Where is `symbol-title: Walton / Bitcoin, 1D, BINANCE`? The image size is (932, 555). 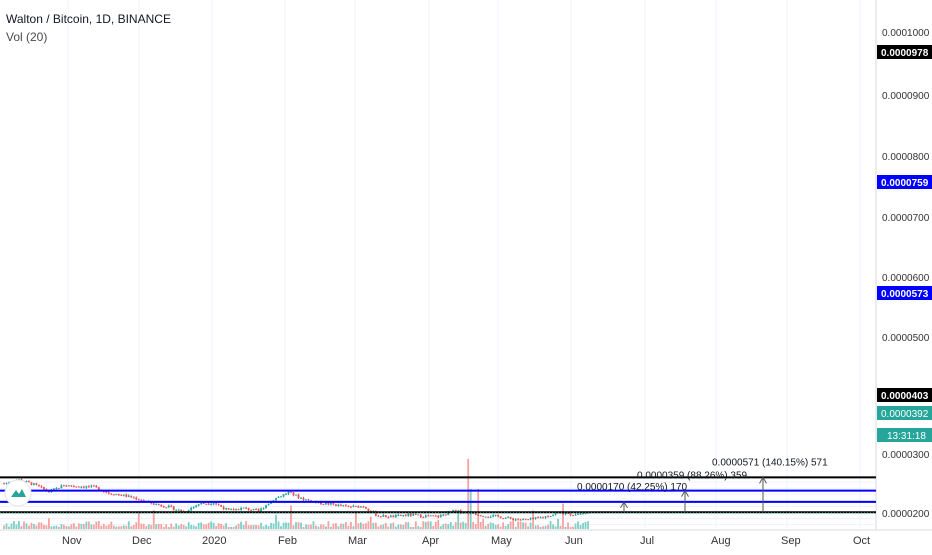 symbol-title: Walton / Bitcoin, 1D, BINANCE is located at coordinates (88, 19).